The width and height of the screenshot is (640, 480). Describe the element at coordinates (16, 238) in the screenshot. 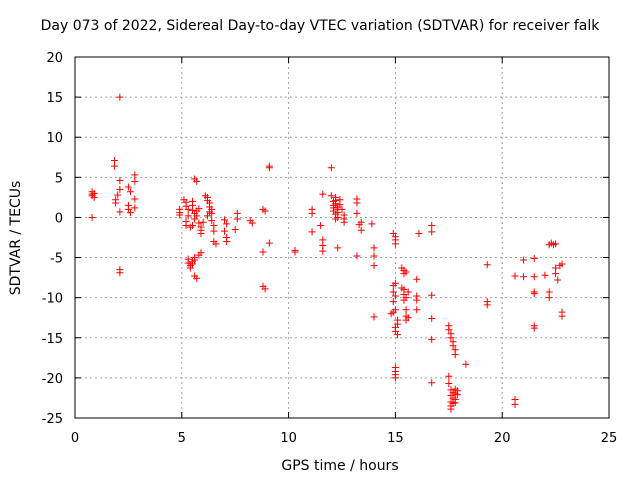

I see `y-axis-label: SDTVAR / TECUs` at that location.